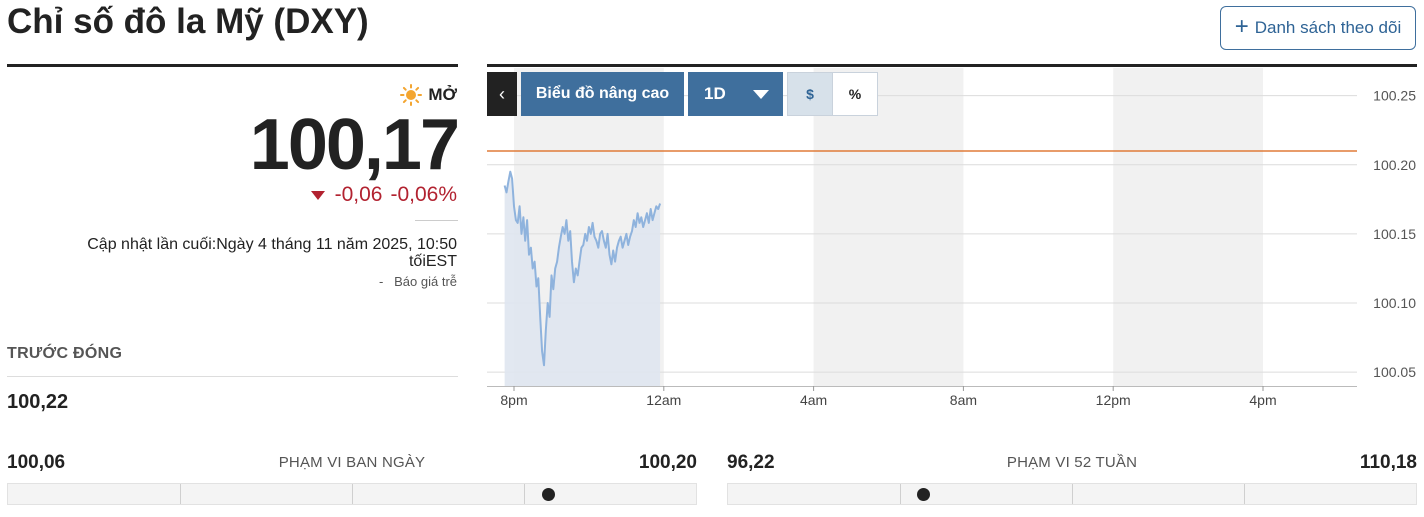 The width and height of the screenshot is (1424, 517). I want to click on market-status-label: MỞ, so click(442, 94).